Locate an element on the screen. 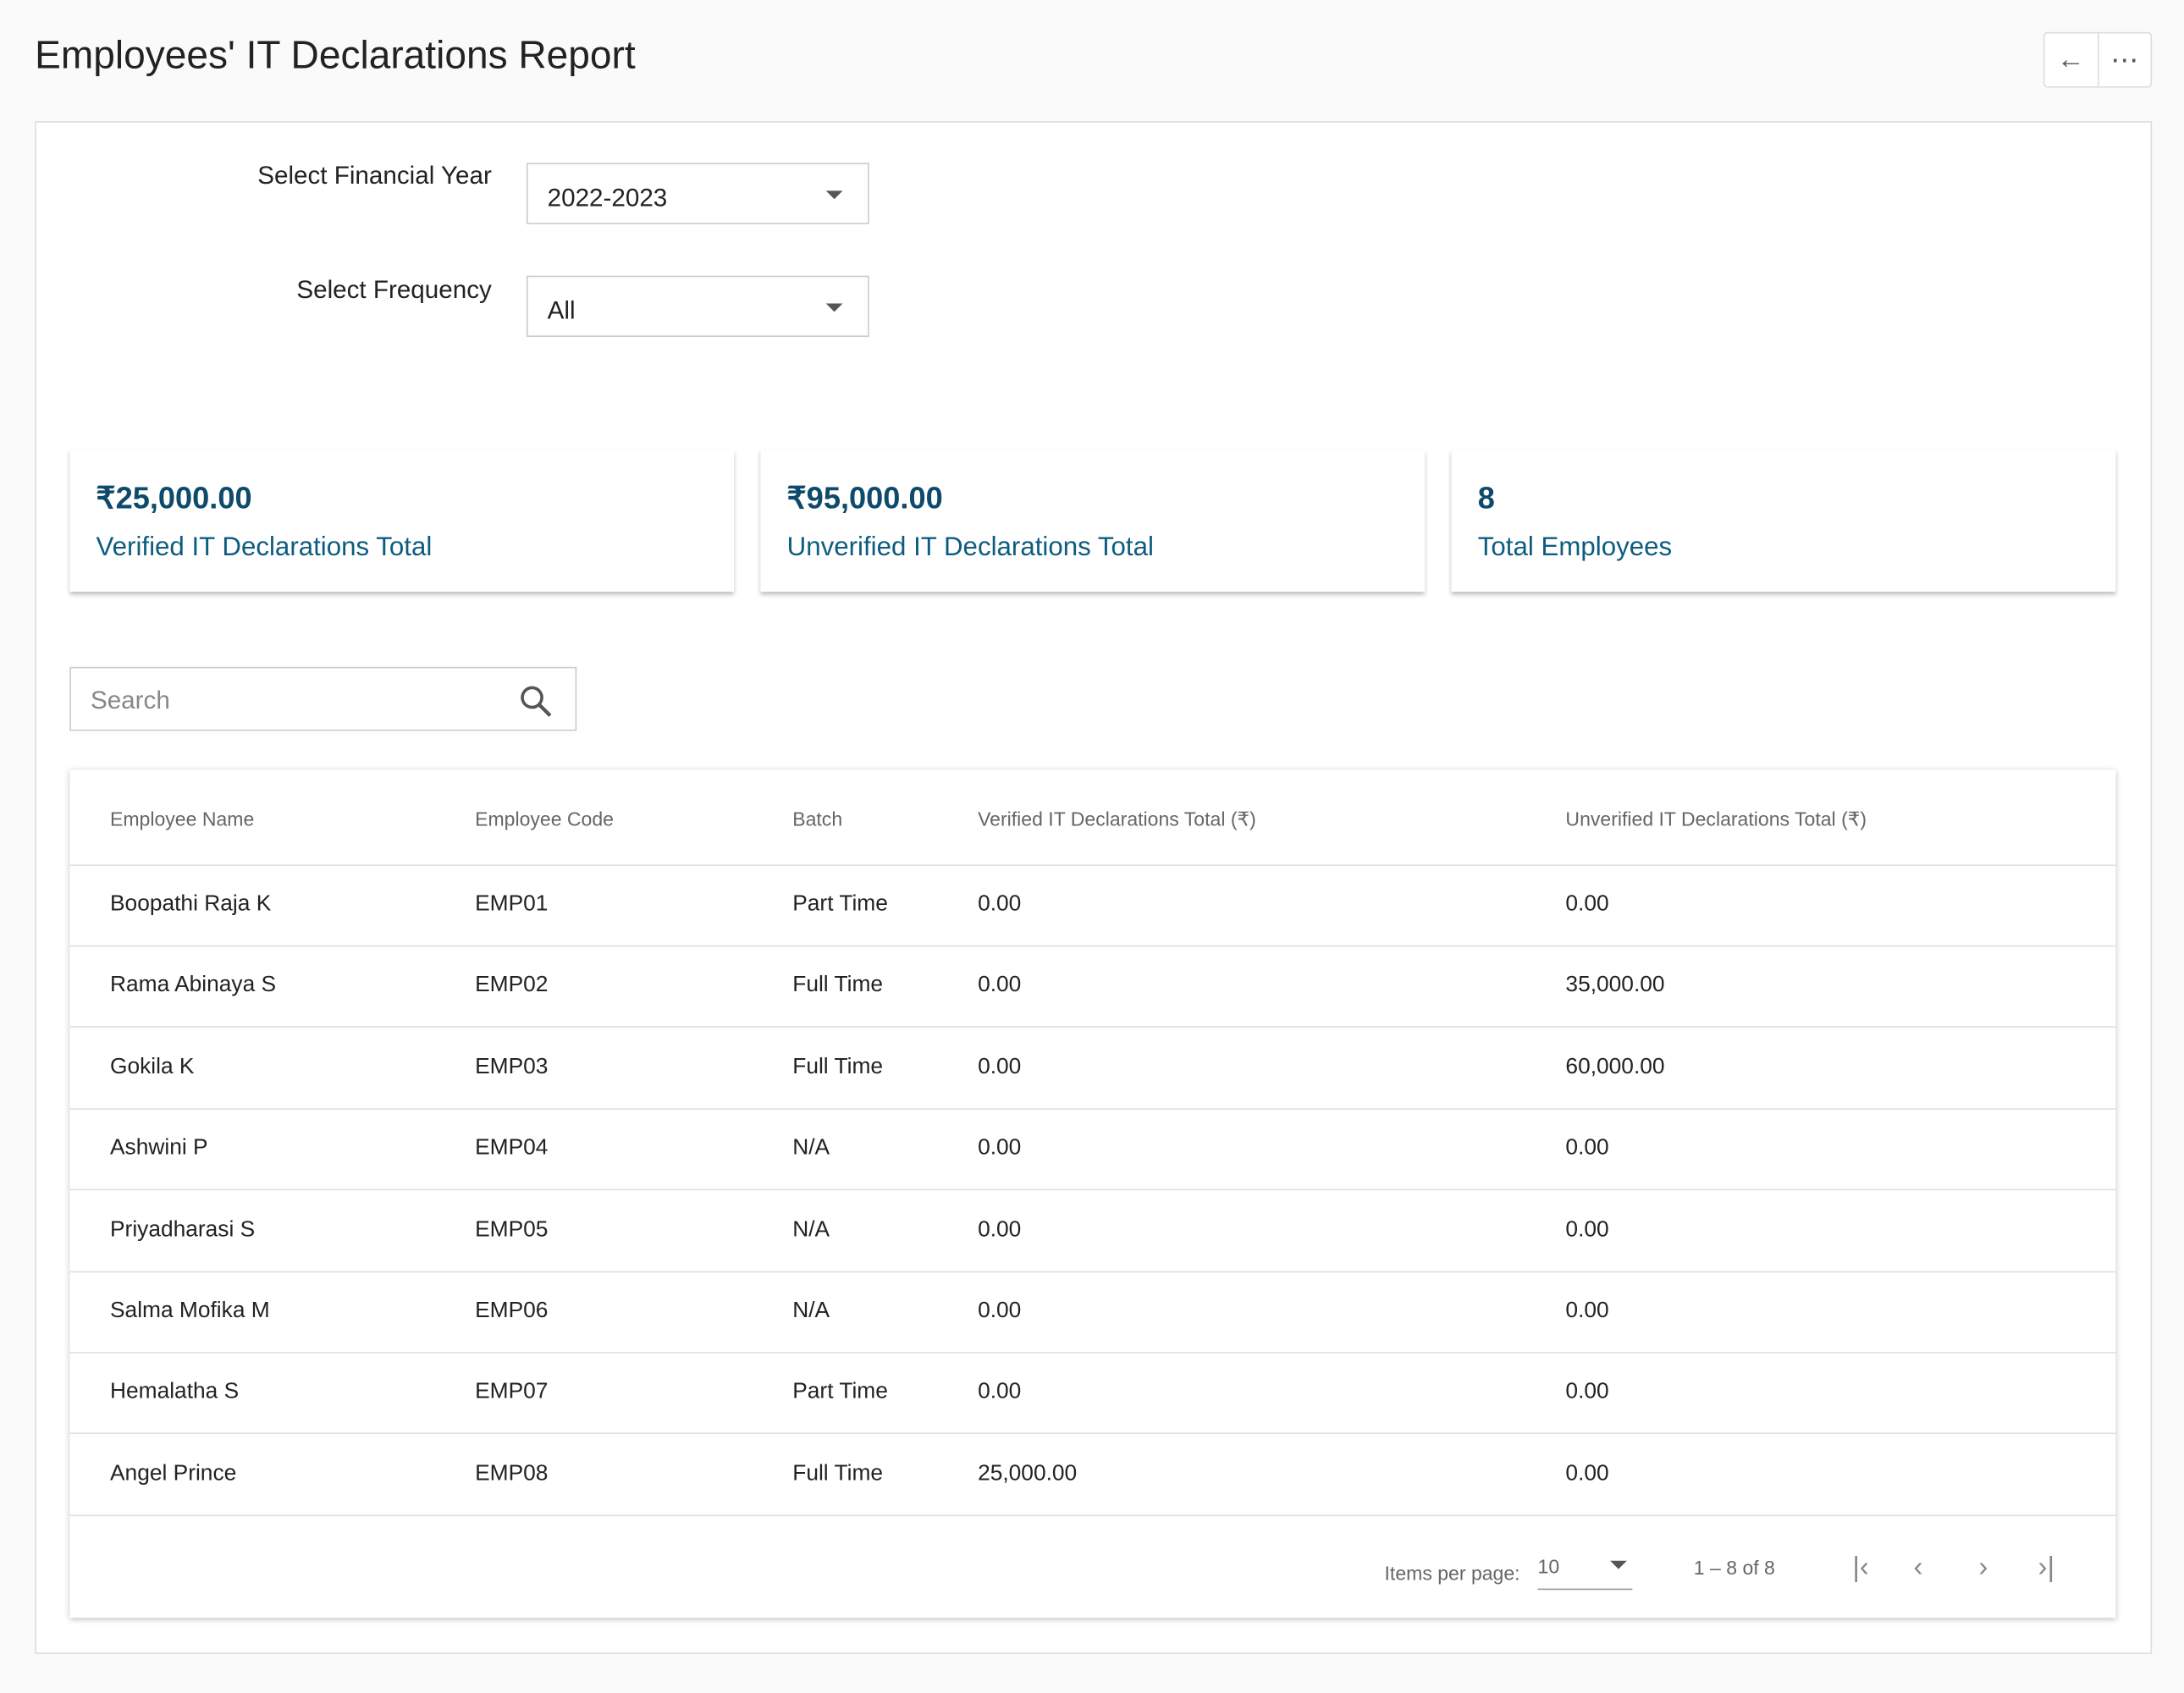 The width and height of the screenshot is (2184, 1693). filter-label: Select Financial Year is located at coordinates (375, 175).